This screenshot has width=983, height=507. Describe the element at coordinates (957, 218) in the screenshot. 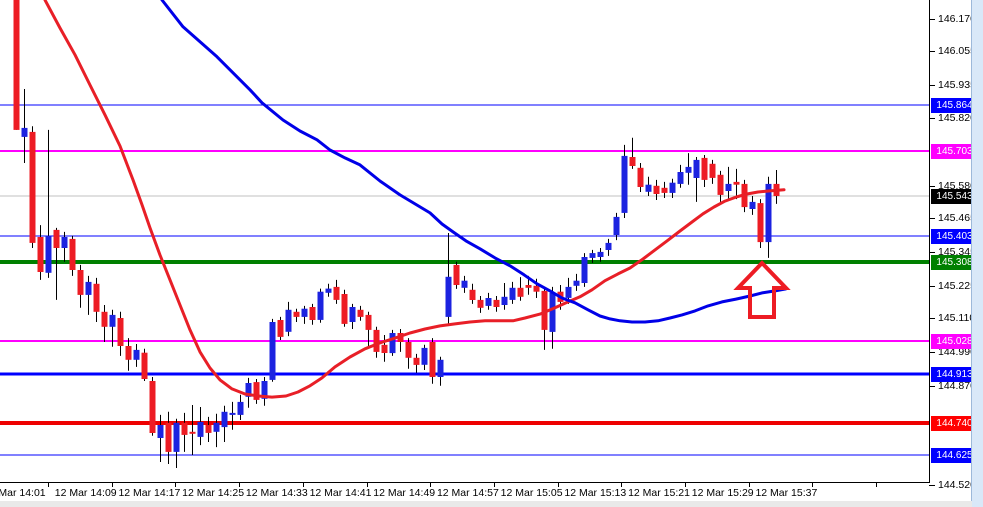

I see `price-tick-label: 145.465` at that location.